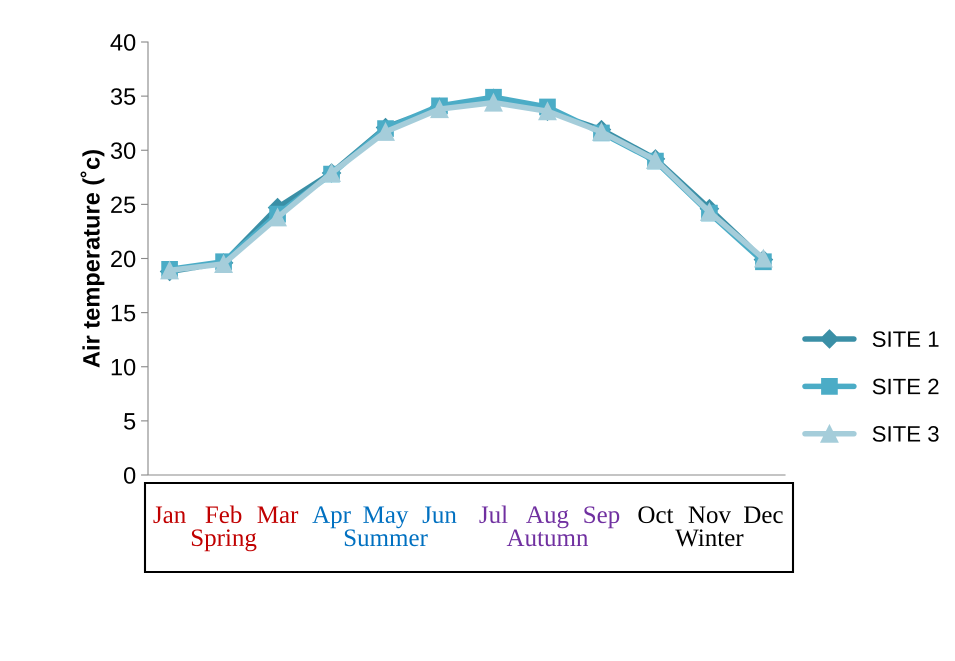 This screenshot has width=955, height=661. Describe the element at coordinates (547, 537) in the screenshot. I see `text: Autumn` at that location.